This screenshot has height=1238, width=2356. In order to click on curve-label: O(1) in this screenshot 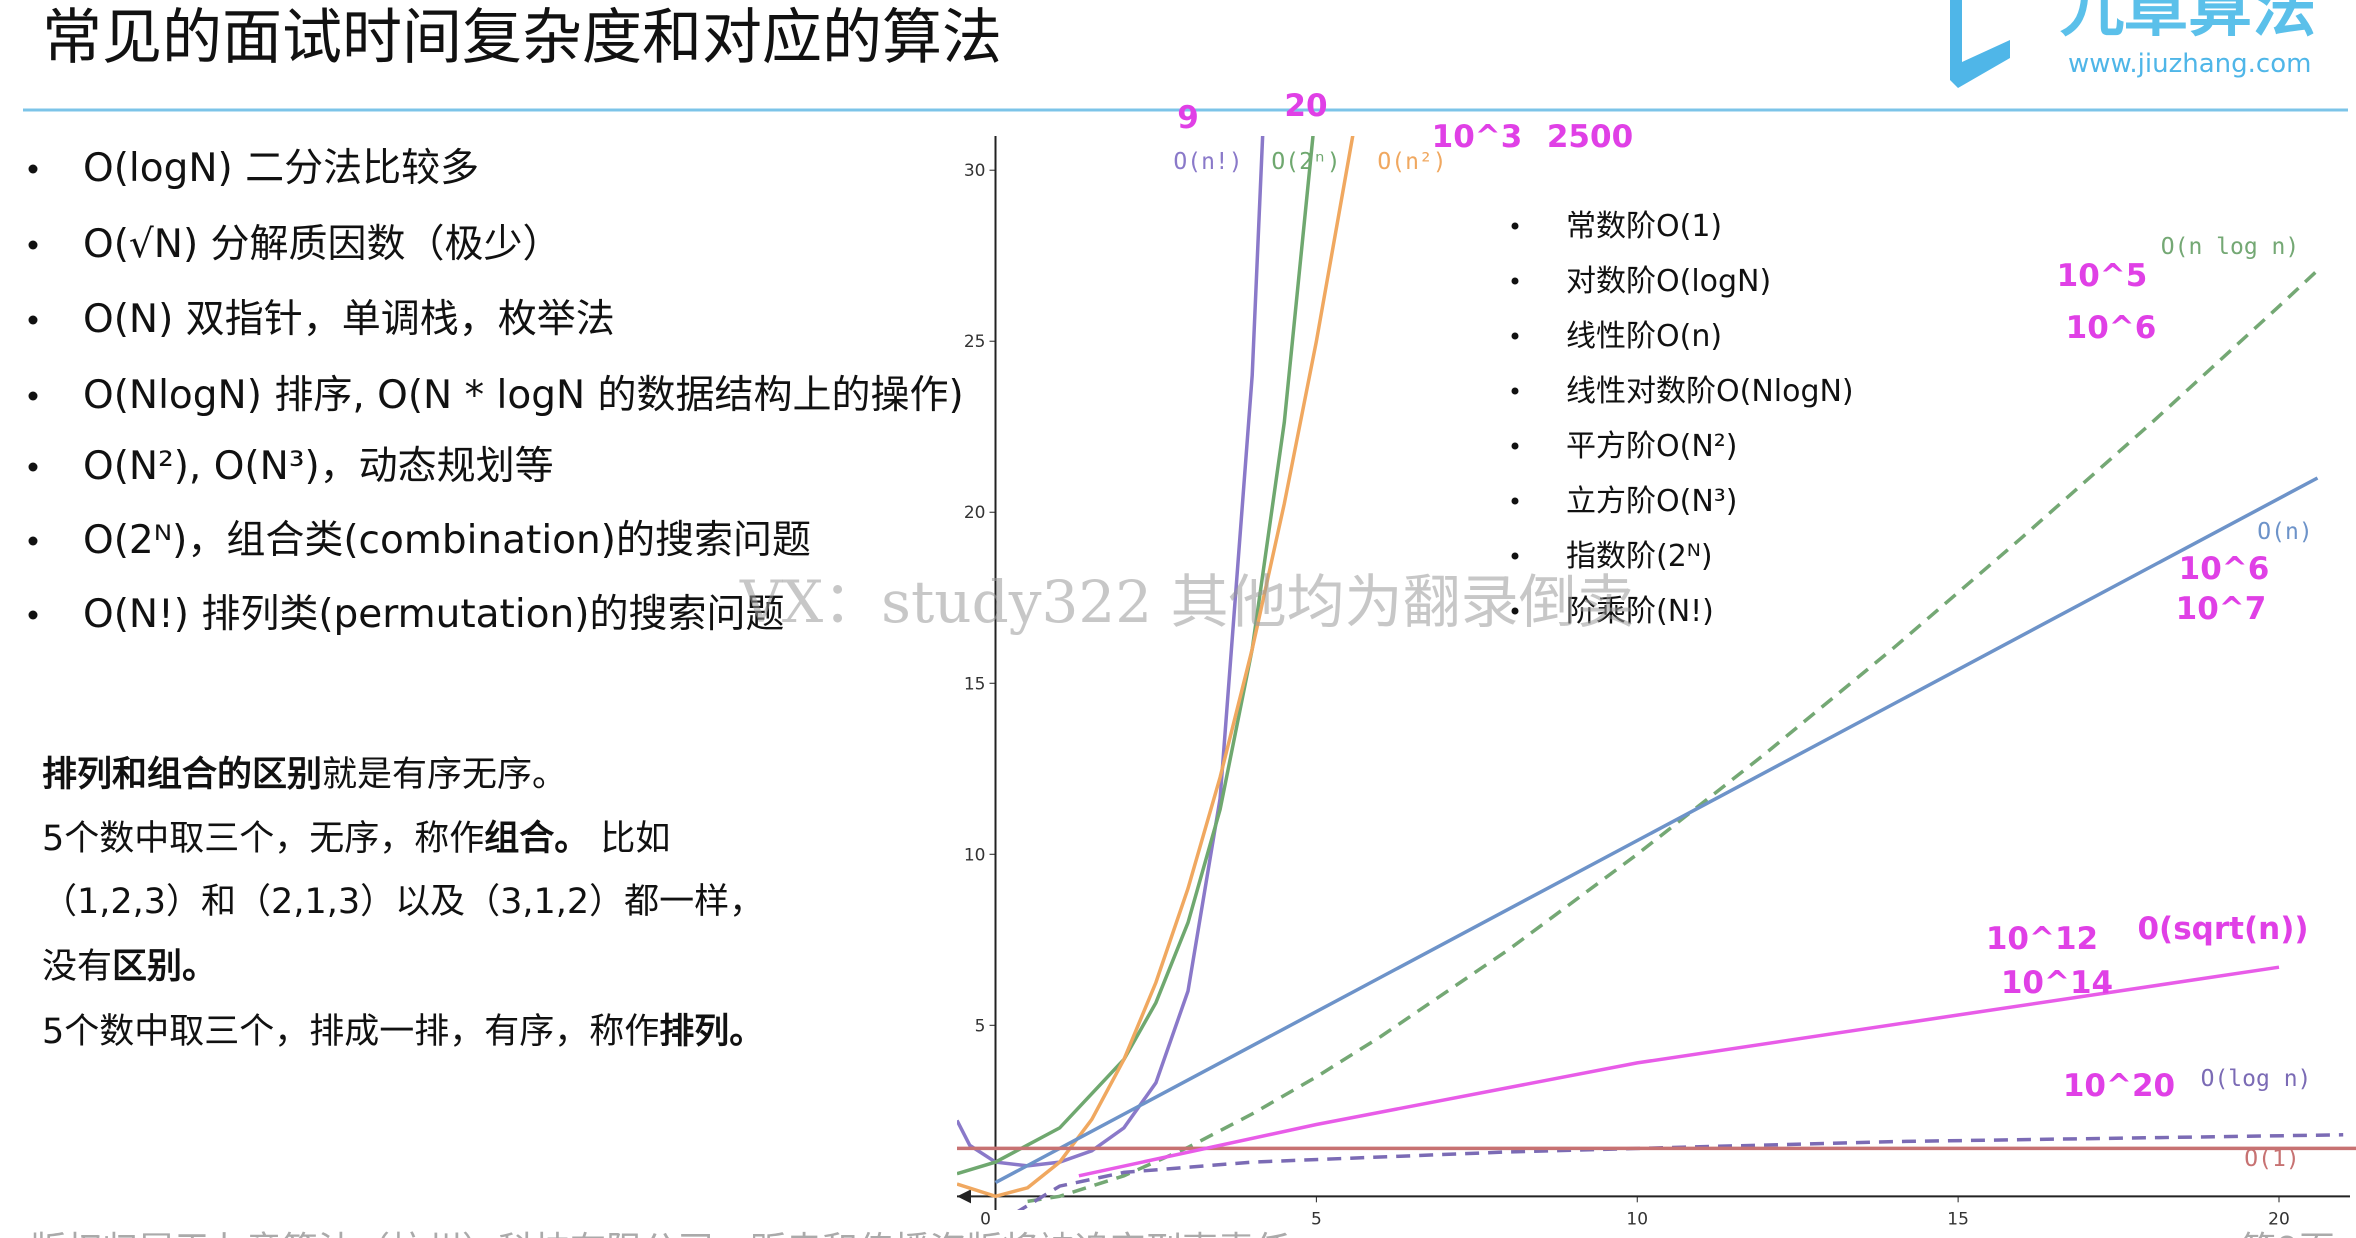, I will do `click(2271, 1159)`.